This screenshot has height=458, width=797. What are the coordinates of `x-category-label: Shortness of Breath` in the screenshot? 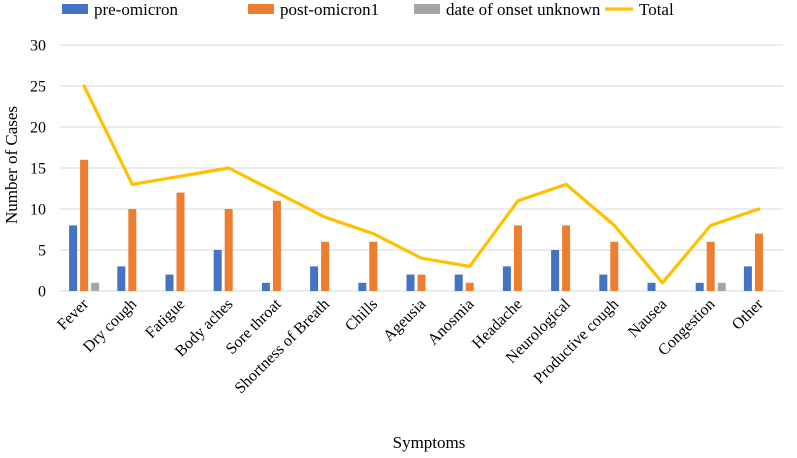 It's located at (282, 346).